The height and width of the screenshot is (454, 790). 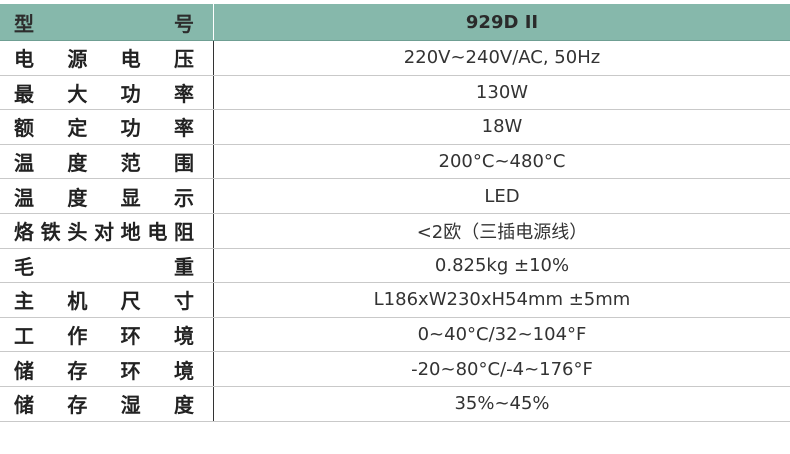 I want to click on label-text: 储存湿度, so click(x=104, y=405).